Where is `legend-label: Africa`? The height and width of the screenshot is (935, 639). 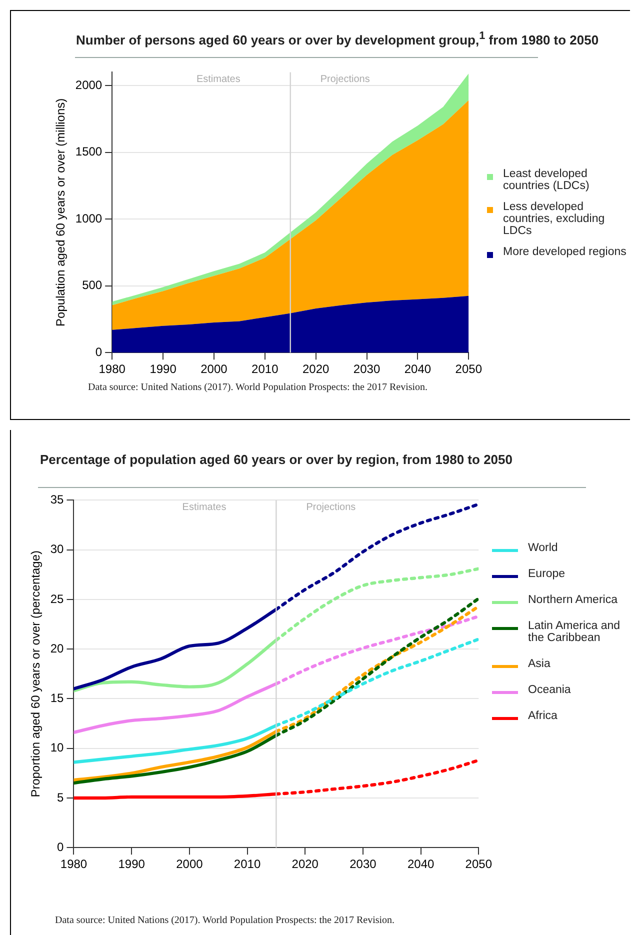
legend-label: Africa is located at coordinates (543, 716).